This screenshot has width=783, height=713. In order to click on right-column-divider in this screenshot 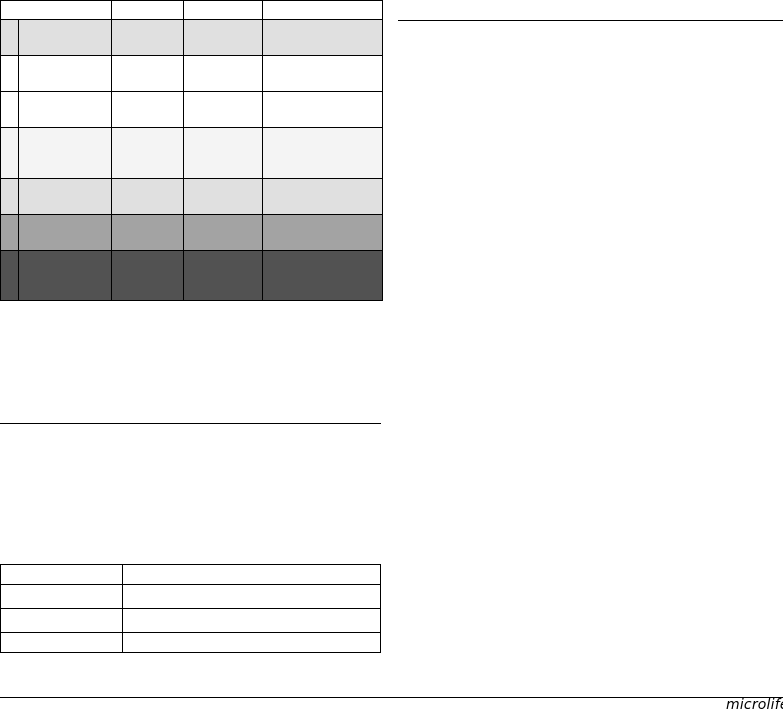, I will do `click(590, 20)`.